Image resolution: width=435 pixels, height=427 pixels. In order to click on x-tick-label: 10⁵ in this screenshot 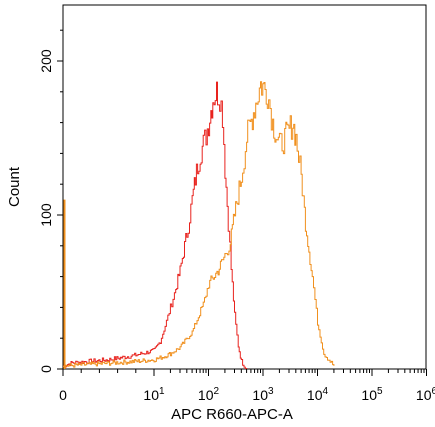, I will do `click(372, 394)`.